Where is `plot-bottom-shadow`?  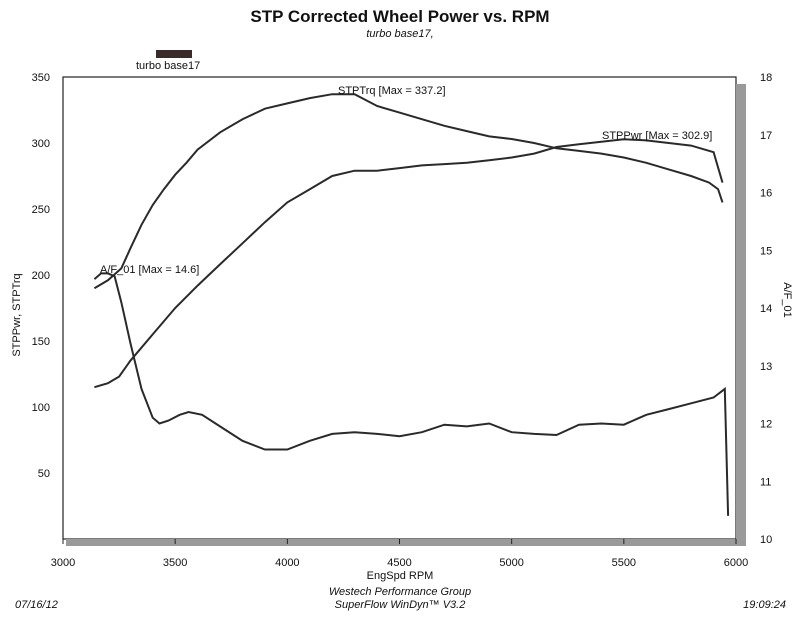 plot-bottom-shadow is located at coordinates (406, 542).